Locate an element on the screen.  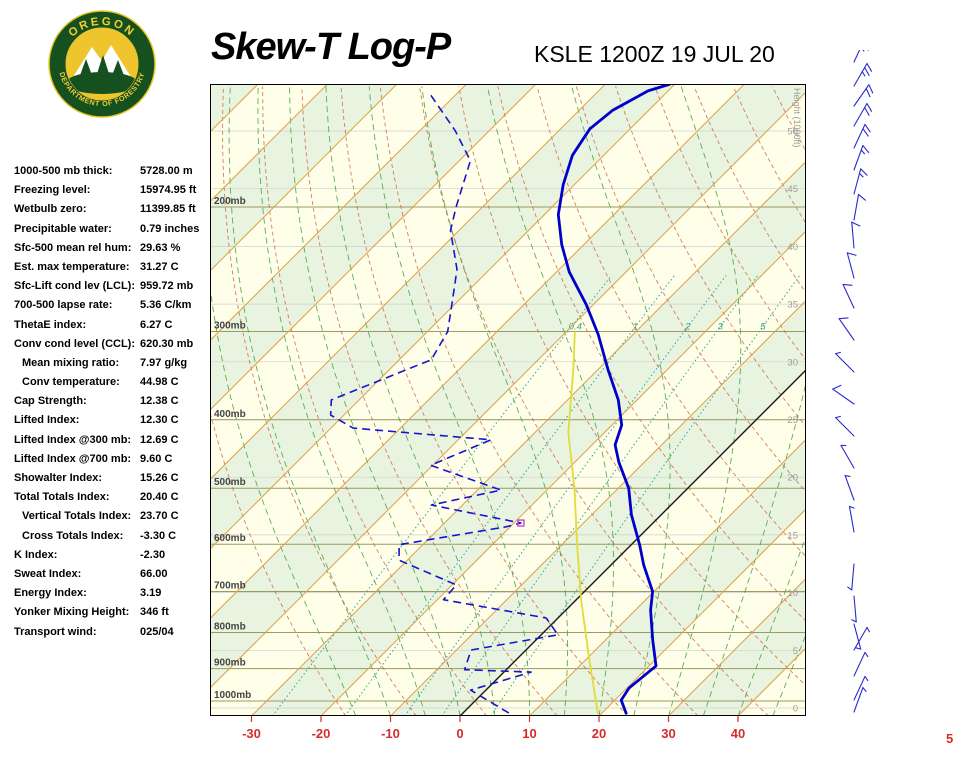
index-value: 15.26 C is located at coordinates (159, 478).